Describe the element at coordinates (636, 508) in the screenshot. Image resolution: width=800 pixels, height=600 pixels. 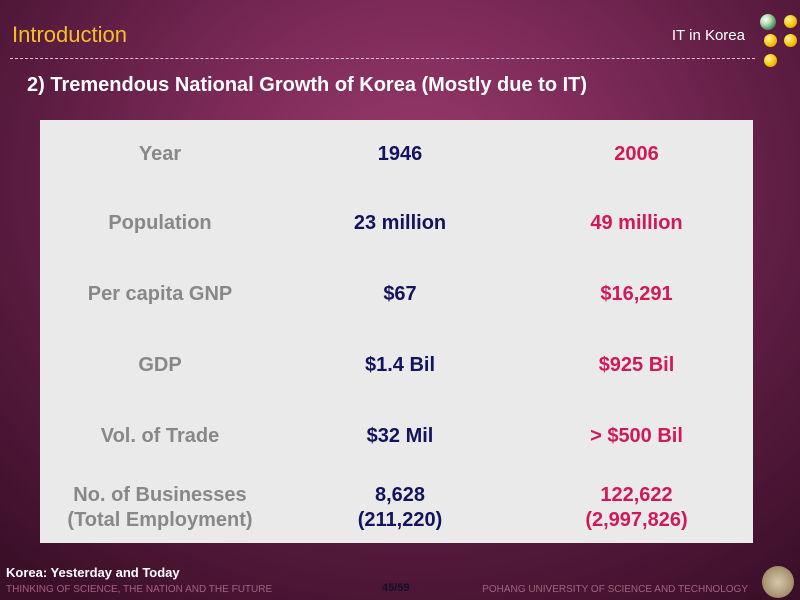
I see `value-2006: 122,622 (2,997,826)` at that location.